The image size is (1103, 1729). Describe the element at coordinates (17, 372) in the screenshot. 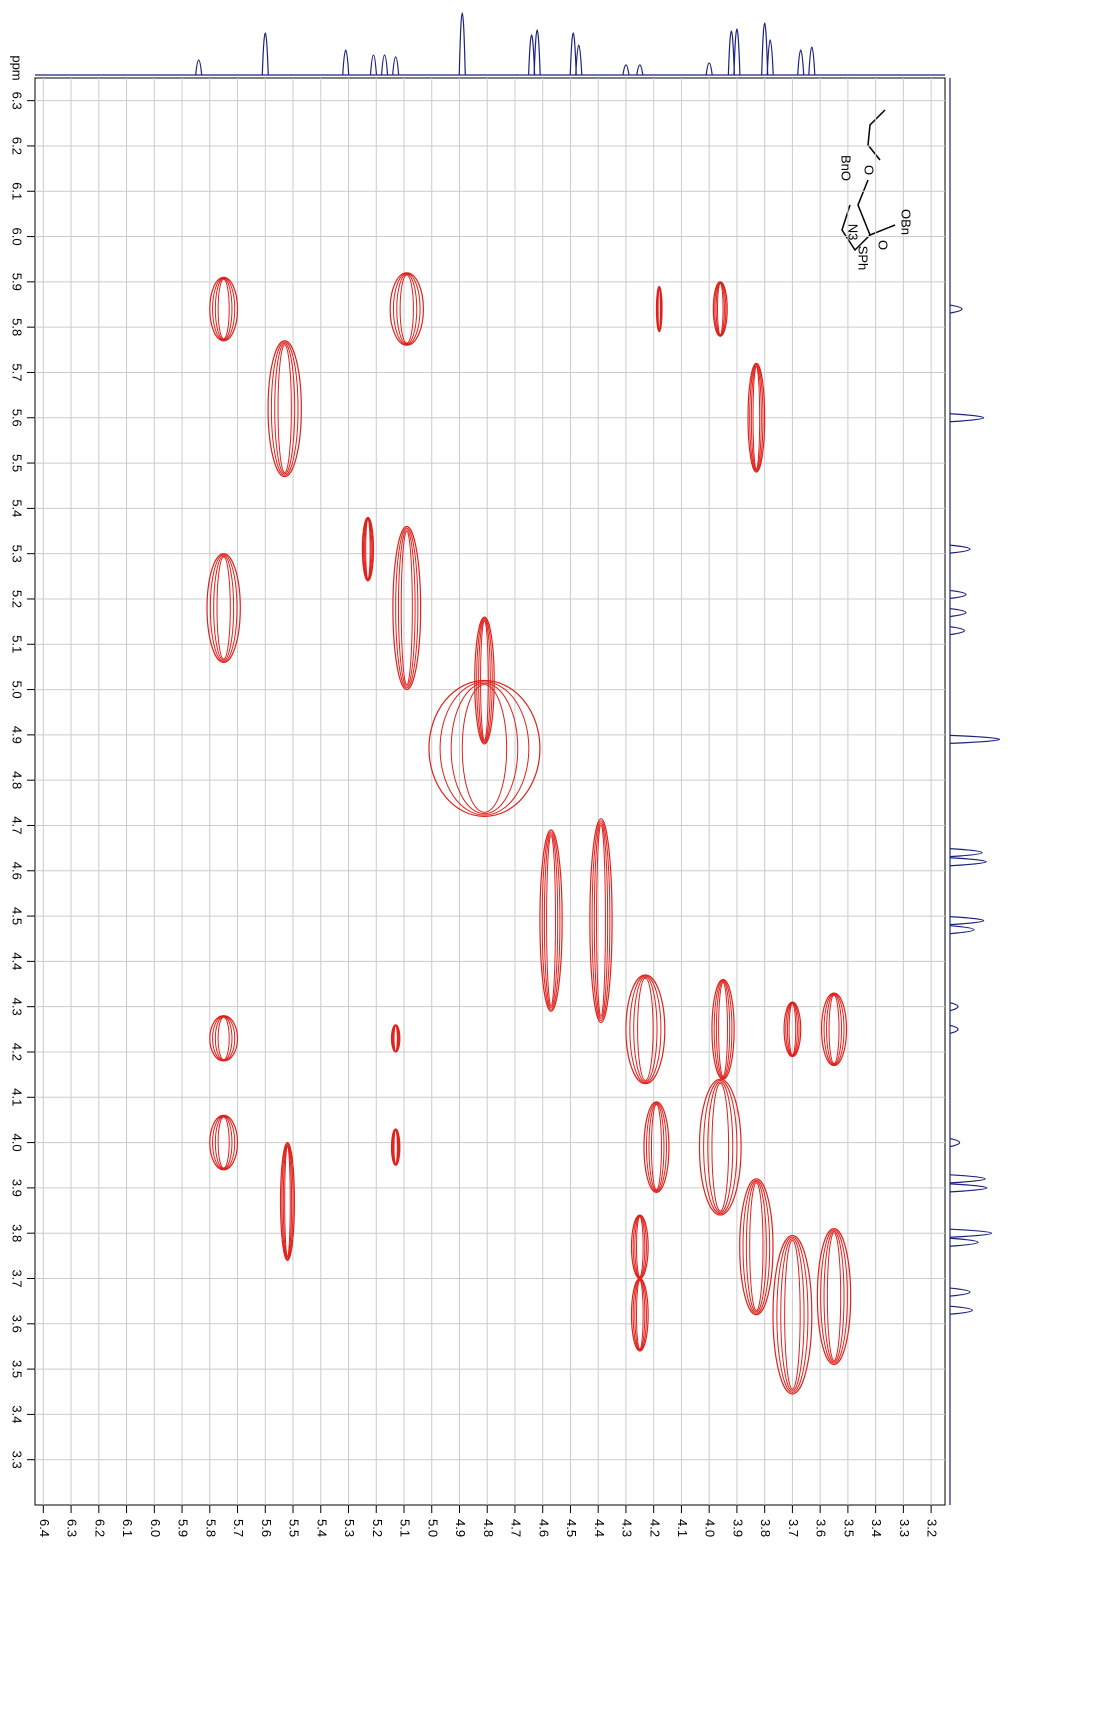

I see `y-tick-label: 5.7` at that location.